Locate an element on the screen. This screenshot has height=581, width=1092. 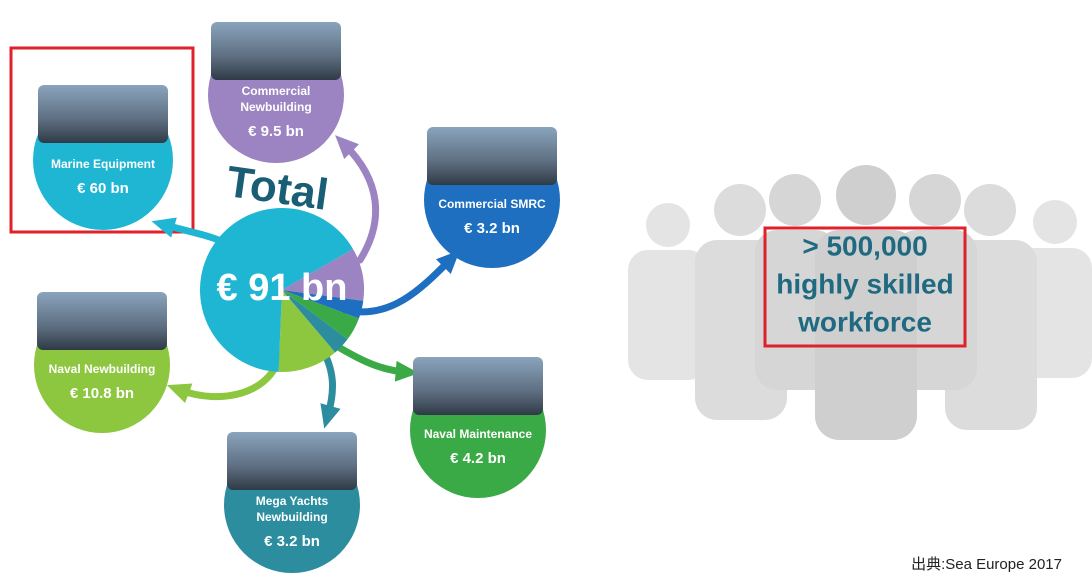
node-value: € 60 bn is located at coordinates (103, 188).